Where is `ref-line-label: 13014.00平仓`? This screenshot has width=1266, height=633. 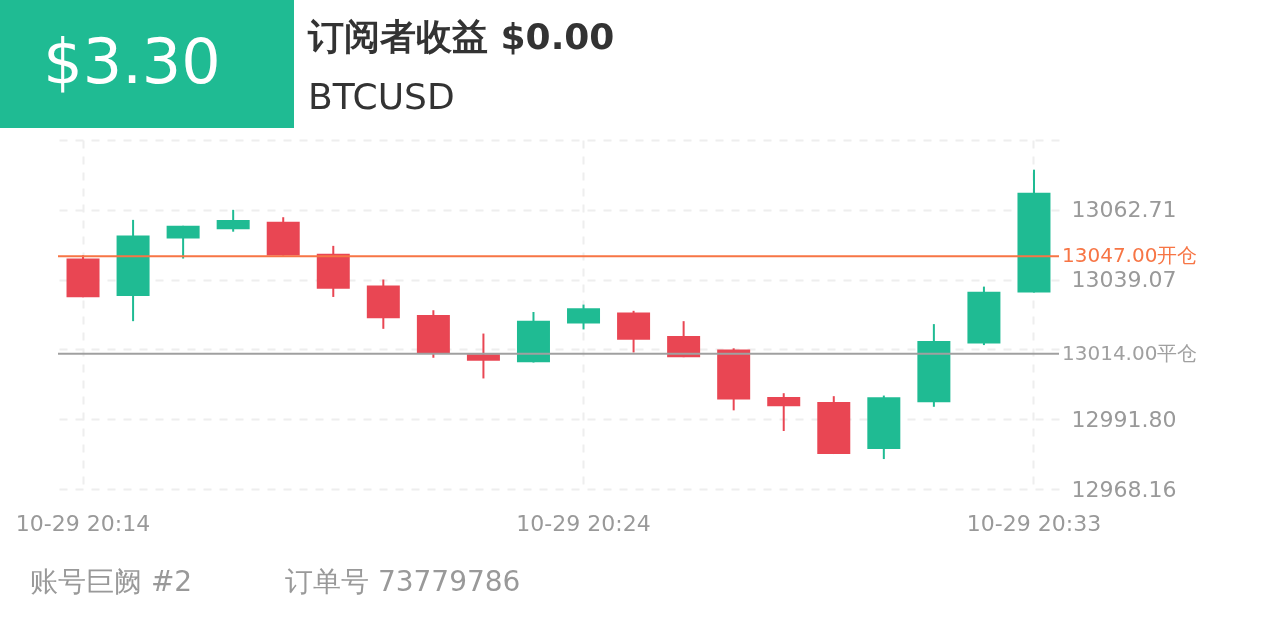
ref-line-label: 13014.00平仓 is located at coordinates (1130, 352).